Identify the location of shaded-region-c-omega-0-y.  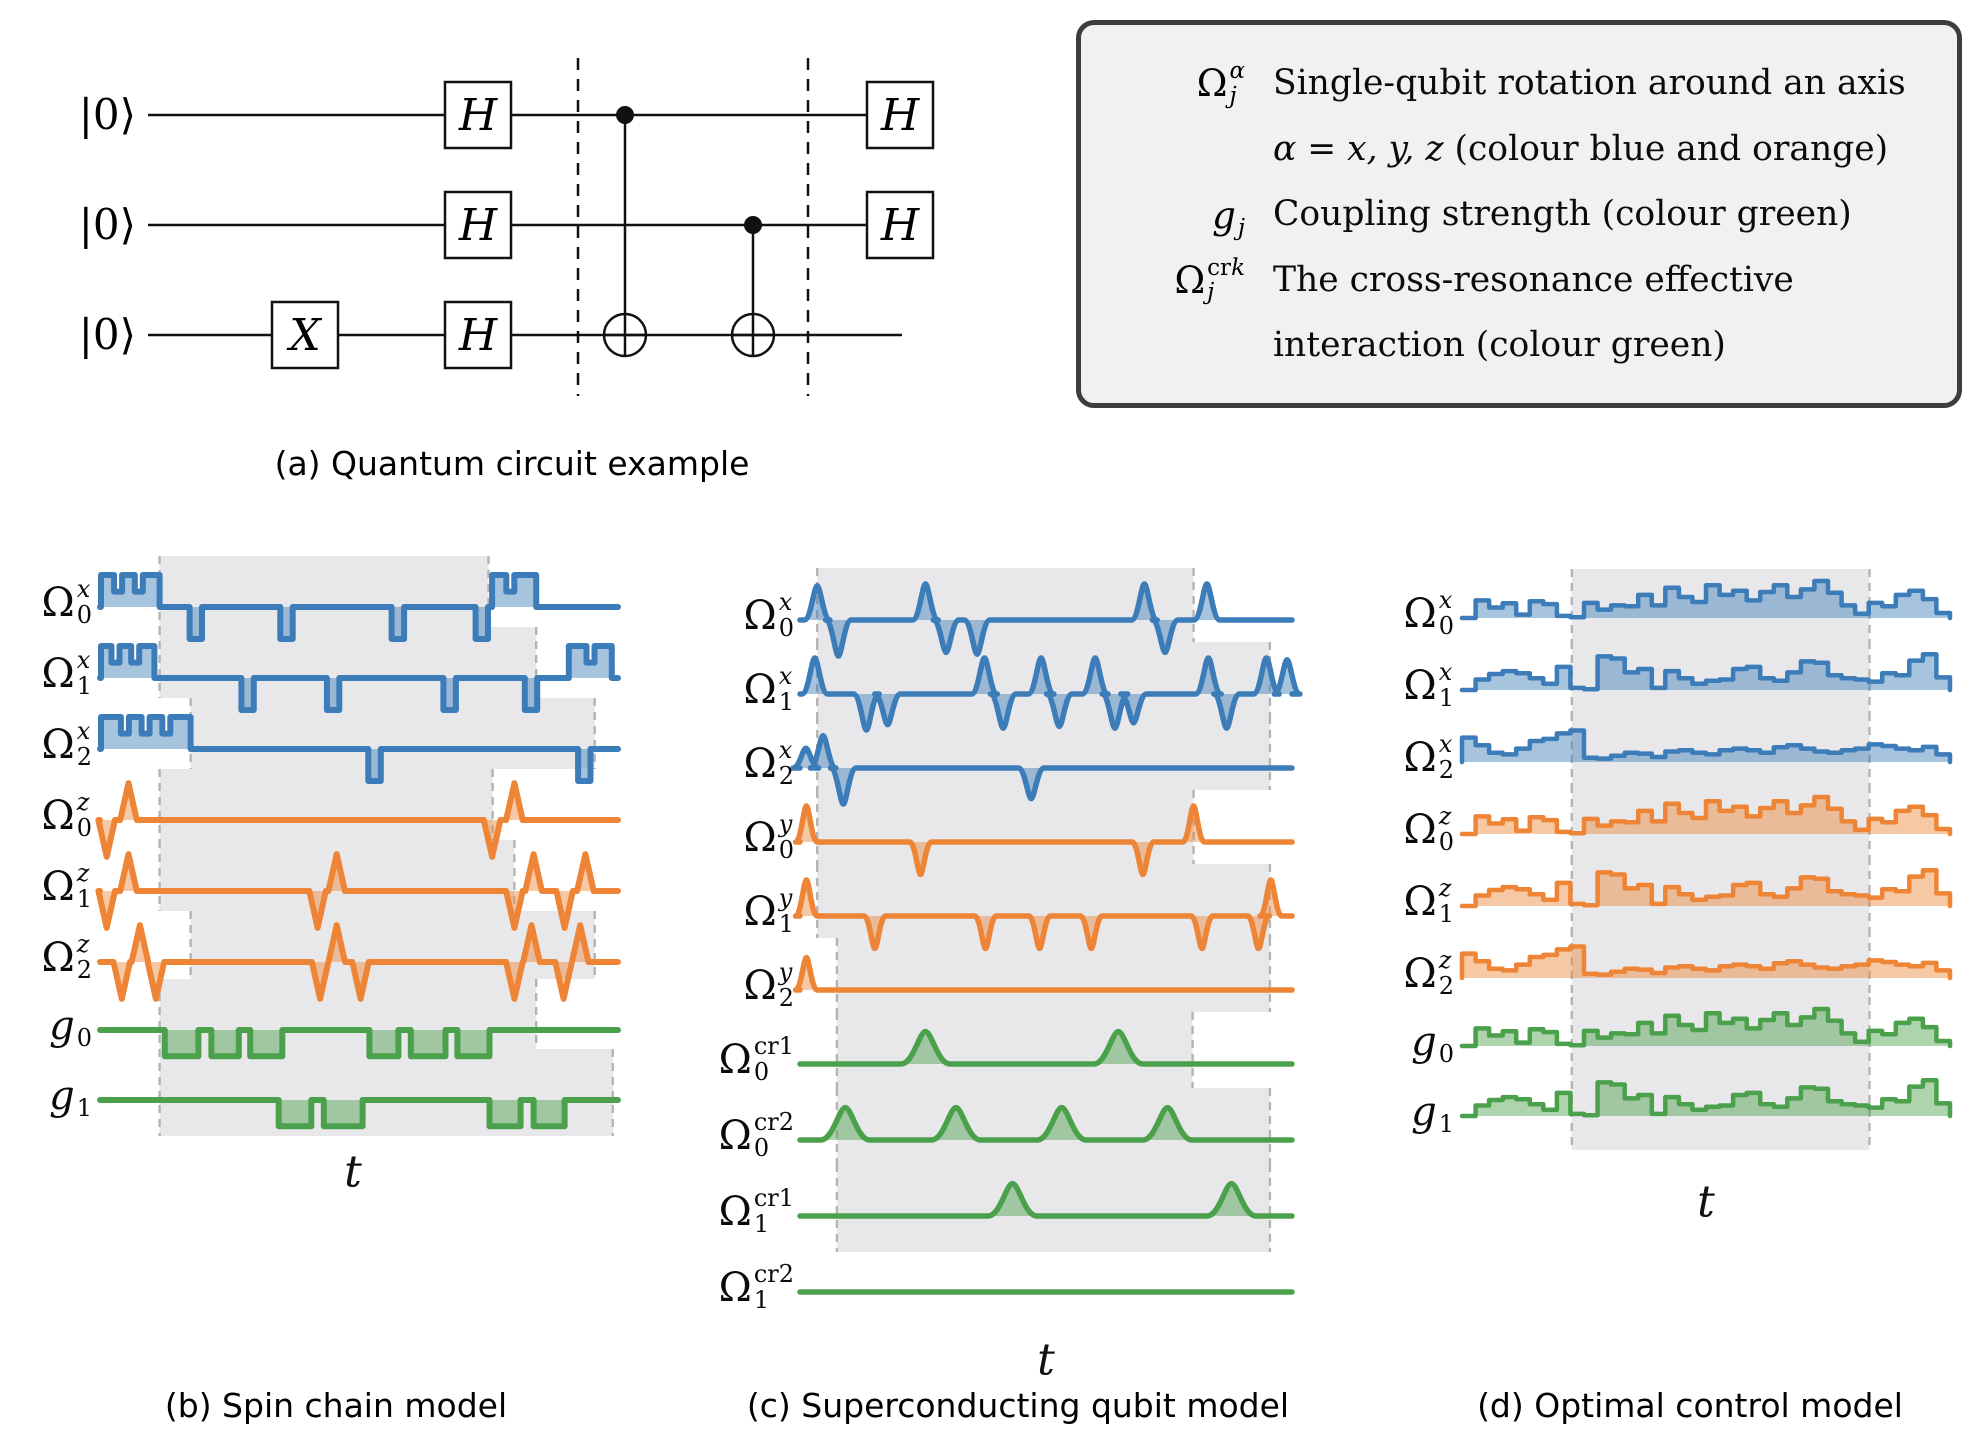
(1005, 827).